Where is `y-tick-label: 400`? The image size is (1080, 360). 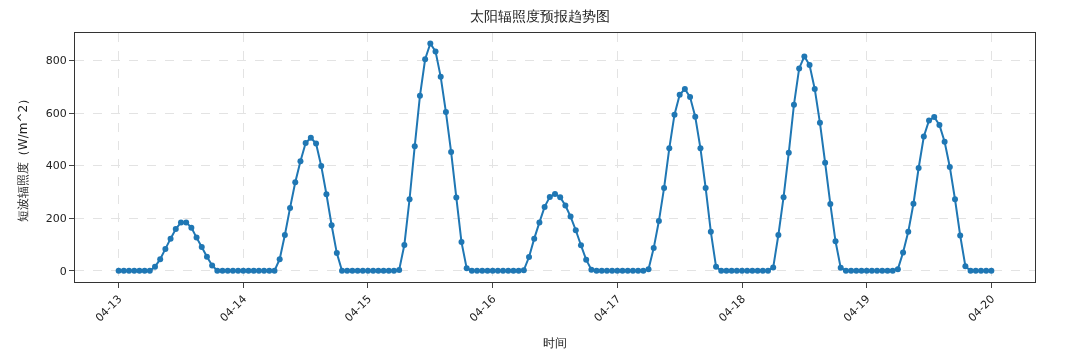
y-tick-label: 400 is located at coordinates (56, 166).